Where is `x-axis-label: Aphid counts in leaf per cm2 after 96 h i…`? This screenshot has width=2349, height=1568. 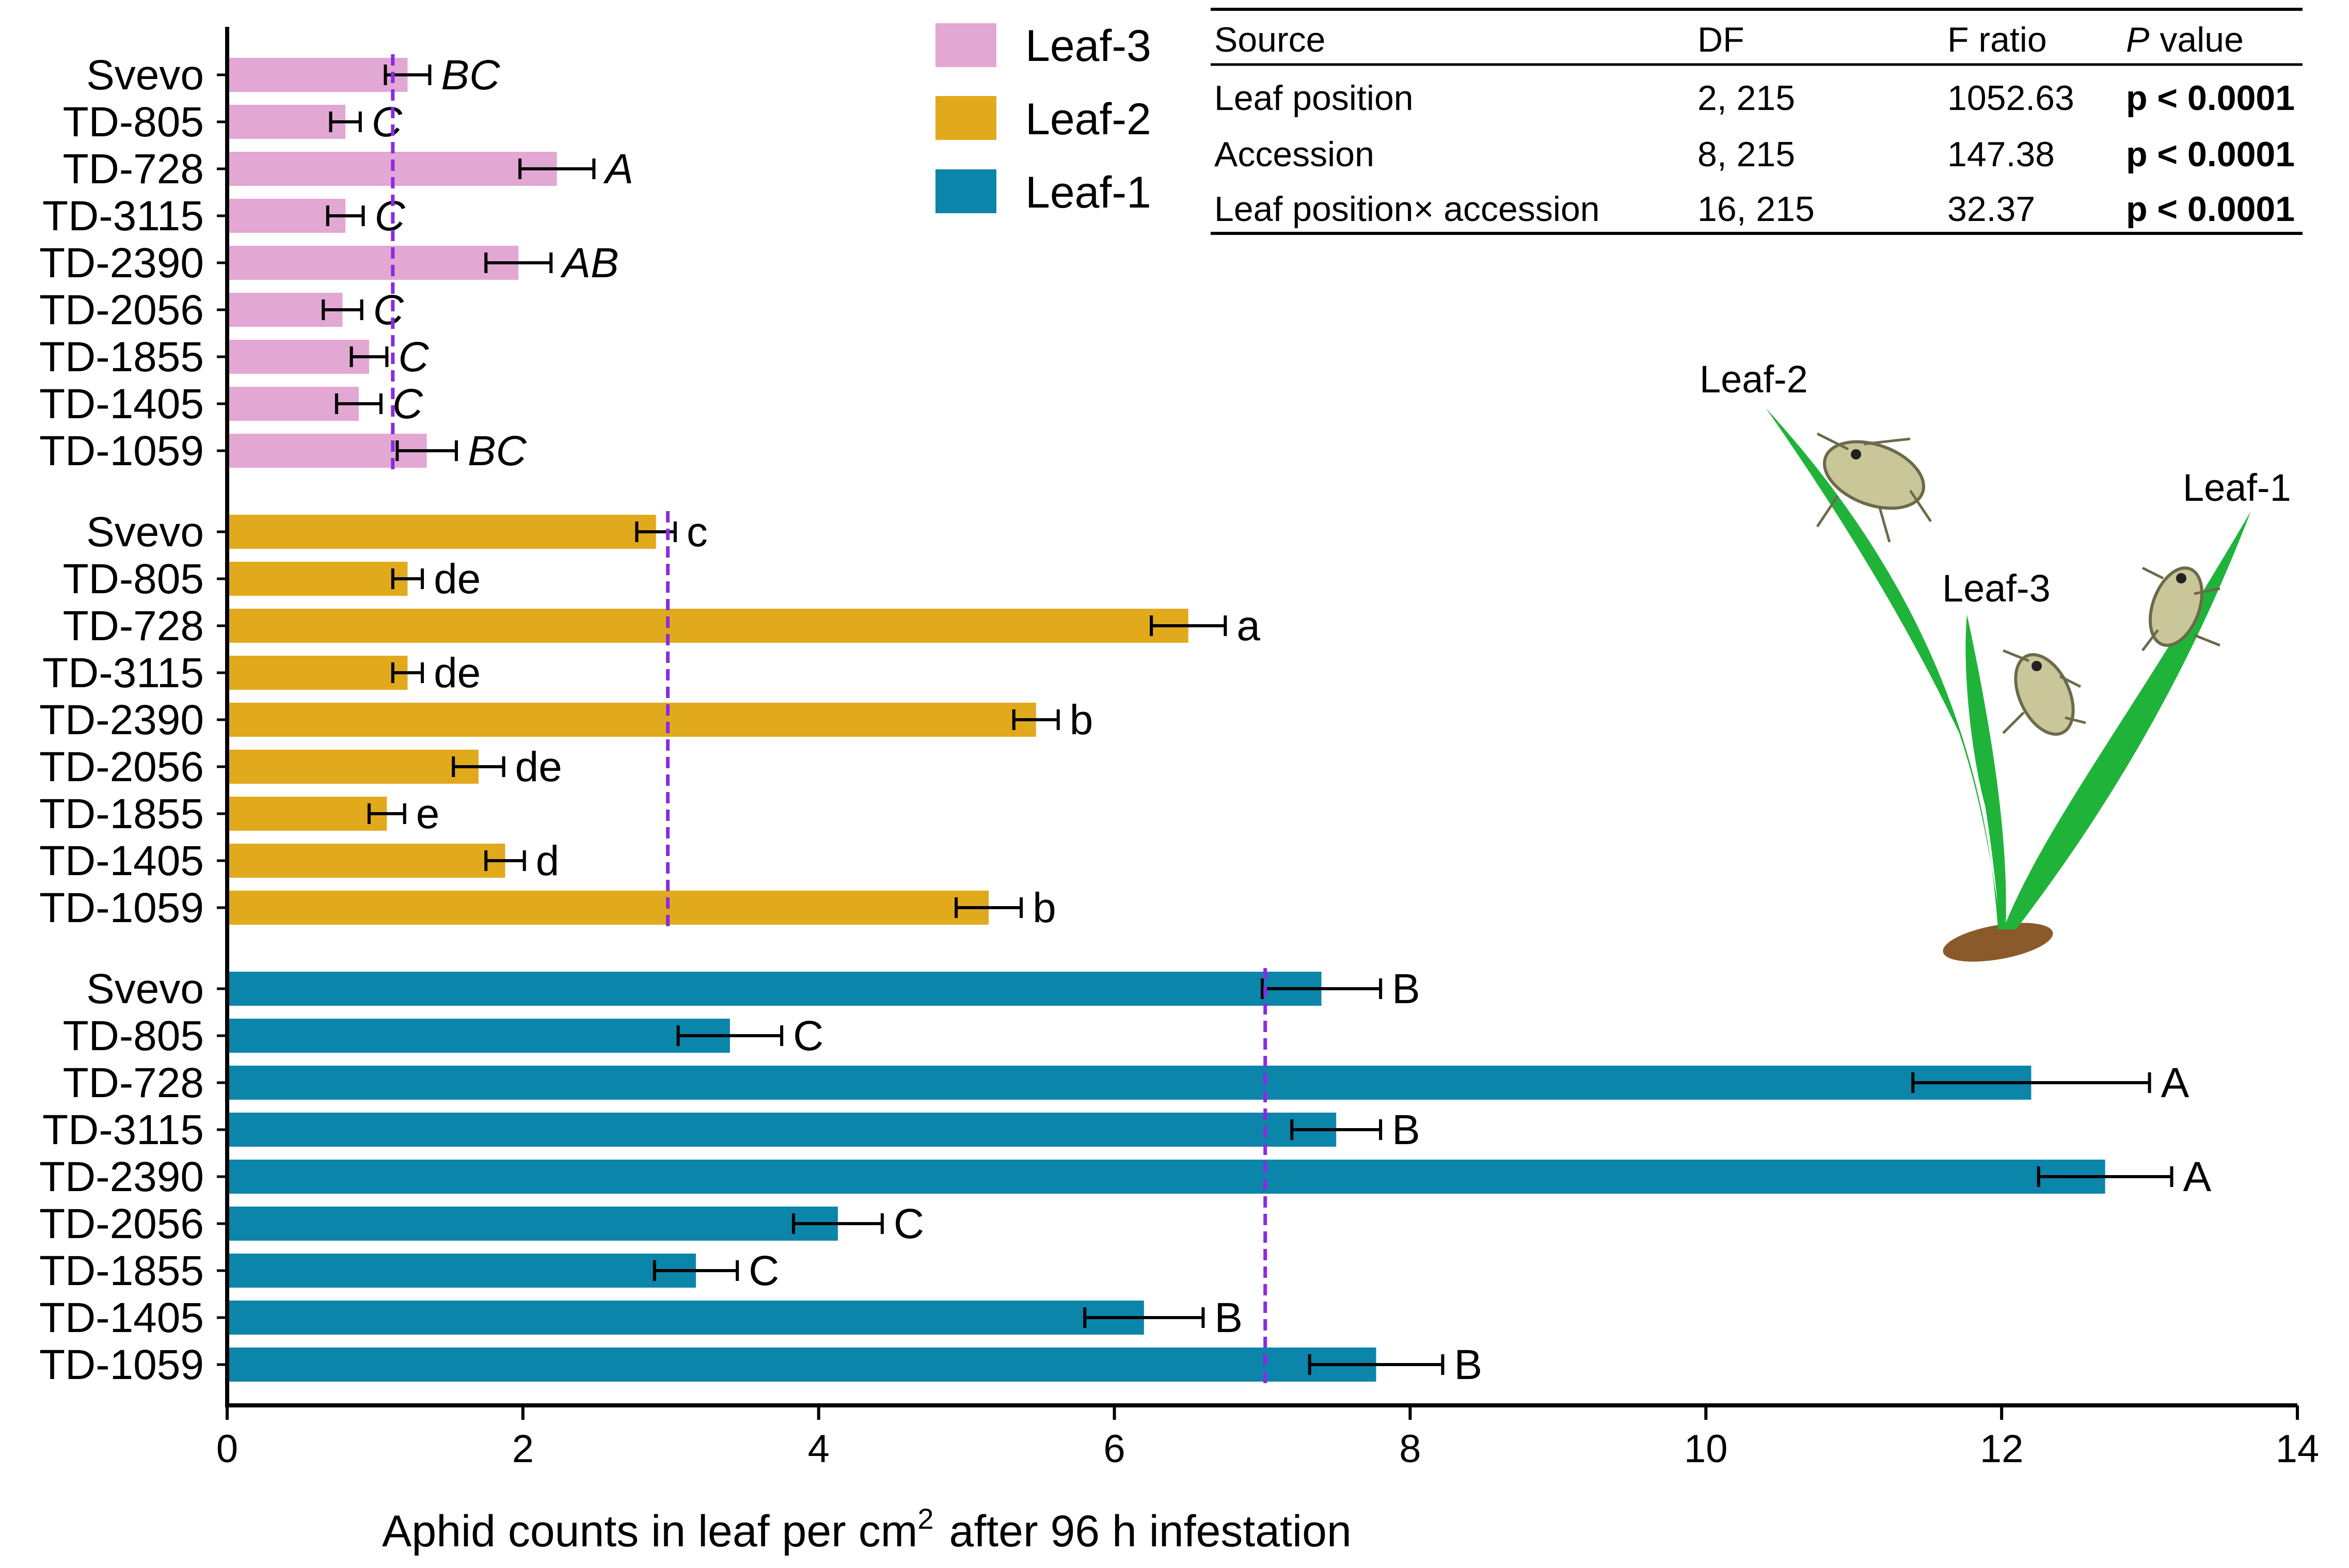 x-axis-label: Aphid counts in leaf per cm2 after 96 h i… is located at coordinates (867, 1529).